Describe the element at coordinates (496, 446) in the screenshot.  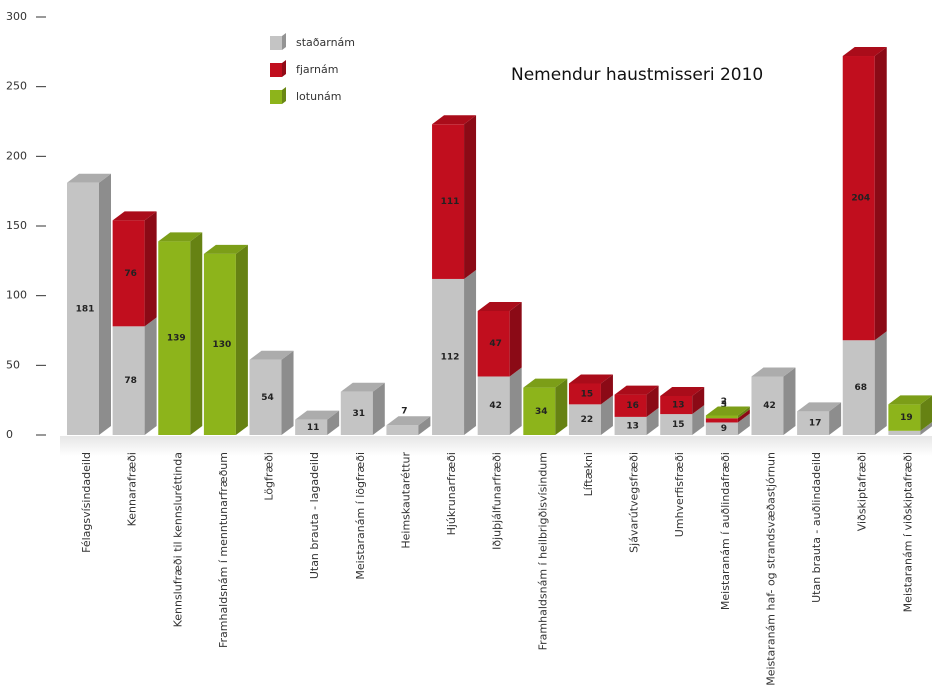
I see `floor` at that location.